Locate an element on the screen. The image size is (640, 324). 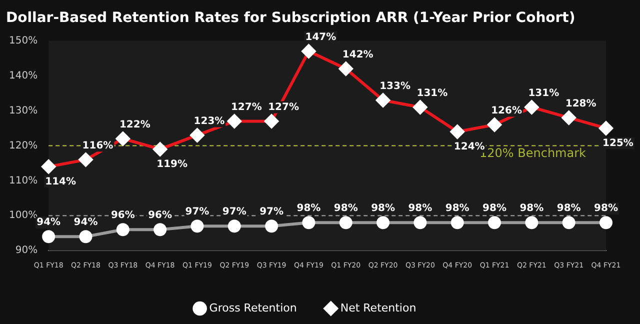
legend-label: Net Retention is located at coordinates (378, 307).